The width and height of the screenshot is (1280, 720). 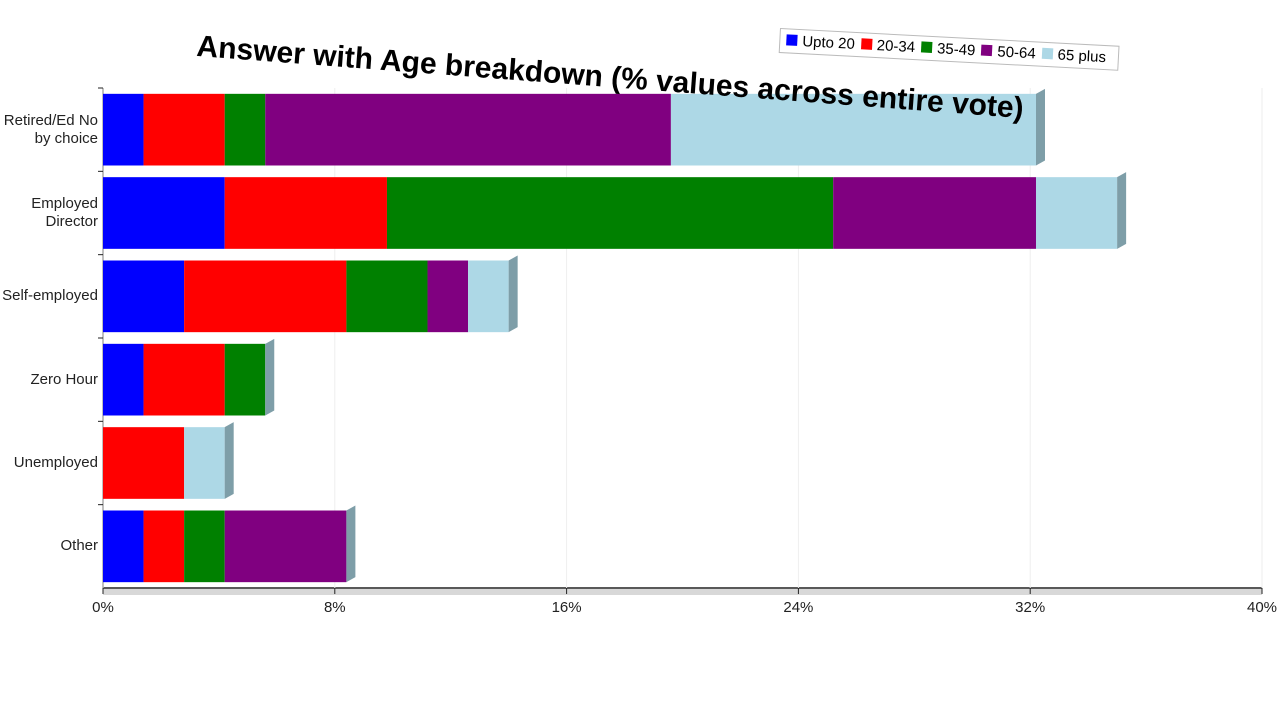 What do you see at coordinates (1082, 56) in the screenshot?
I see `legend-label: 65 plus` at bounding box center [1082, 56].